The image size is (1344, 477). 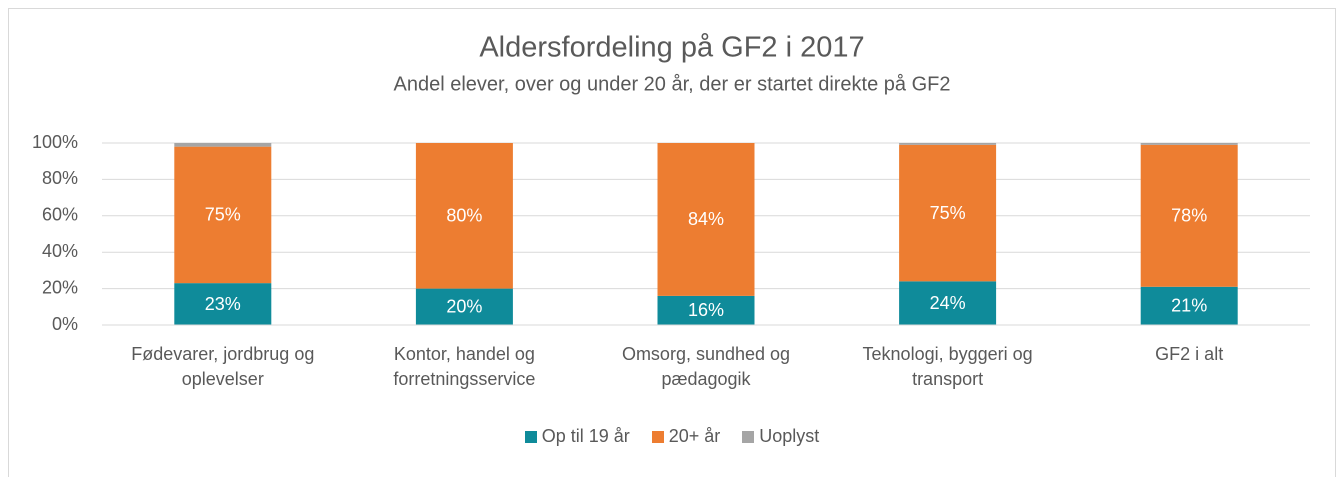 What do you see at coordinates (694, 436) in the screenshot?
I see `legend-label: 20+ år` at bounding box center [694, 436].